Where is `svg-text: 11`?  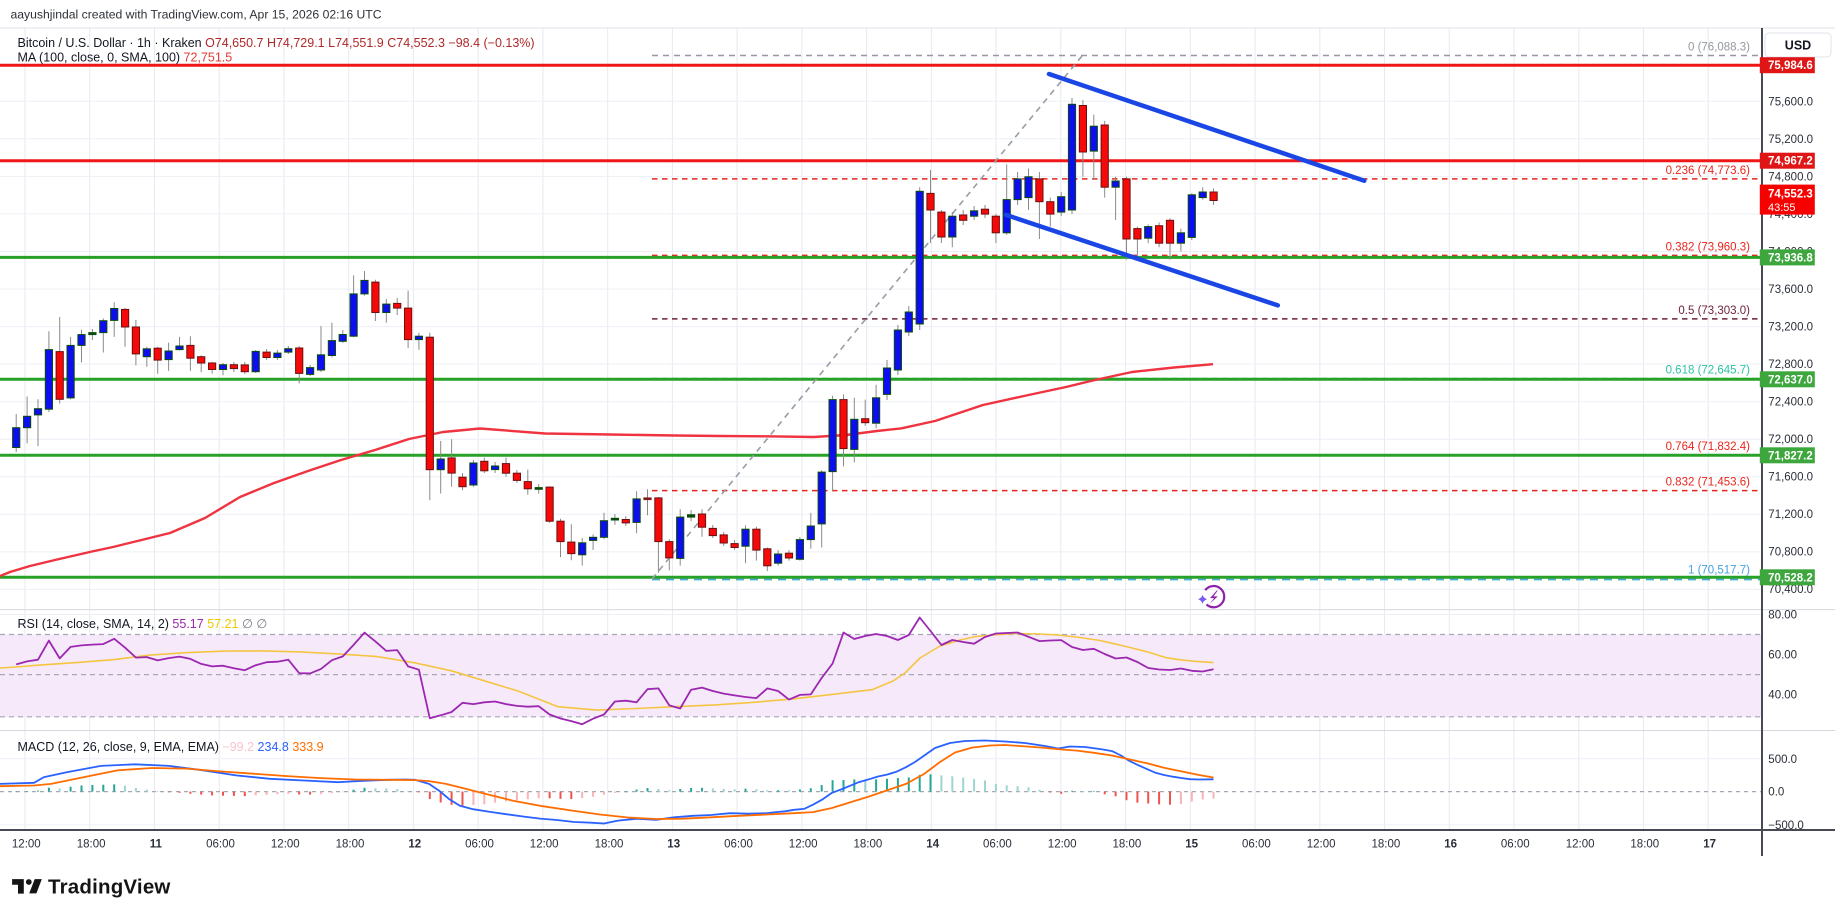 svg-text: 11 is located at coordinates (156, 845).